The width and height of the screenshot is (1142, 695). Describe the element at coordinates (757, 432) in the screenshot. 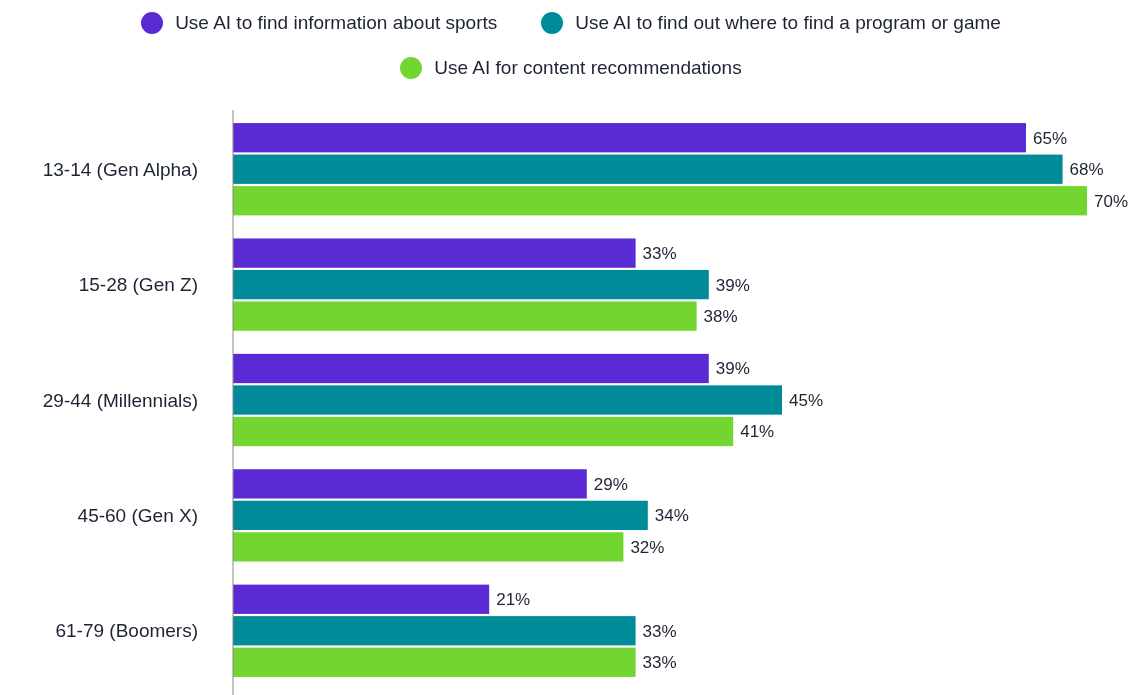

I see `data-label: 41%` at that location.